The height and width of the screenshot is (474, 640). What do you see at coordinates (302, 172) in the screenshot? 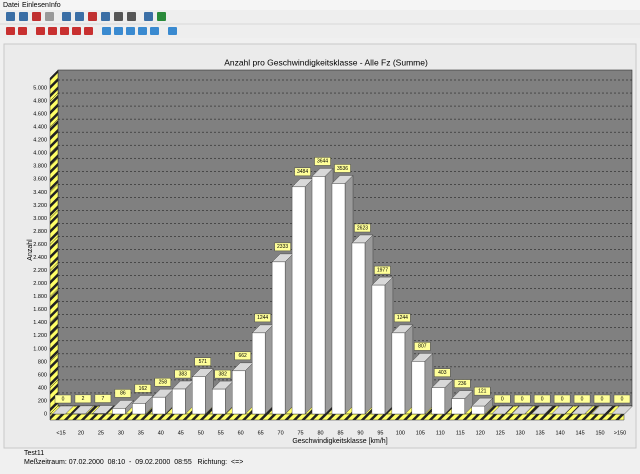
I see `value-label: 3484` at bounding box center [302, 172].